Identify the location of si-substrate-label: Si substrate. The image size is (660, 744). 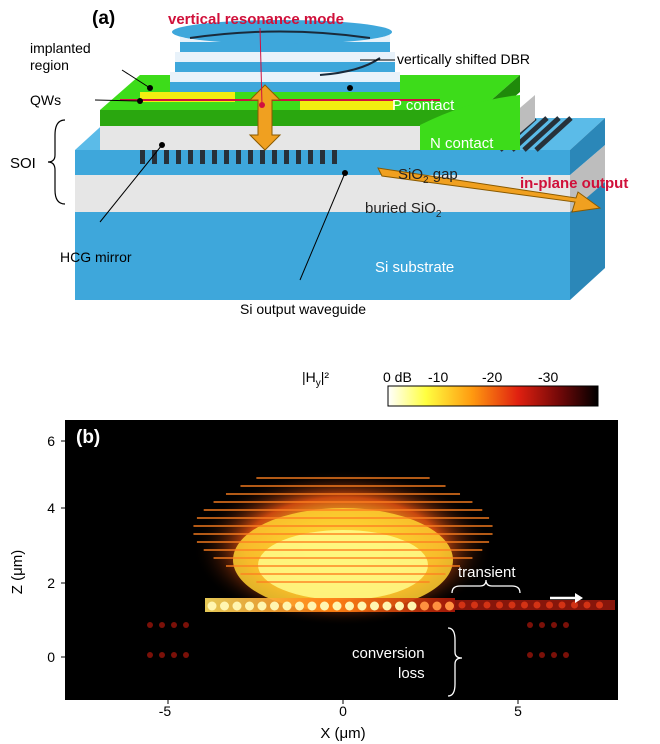
(414, 267).